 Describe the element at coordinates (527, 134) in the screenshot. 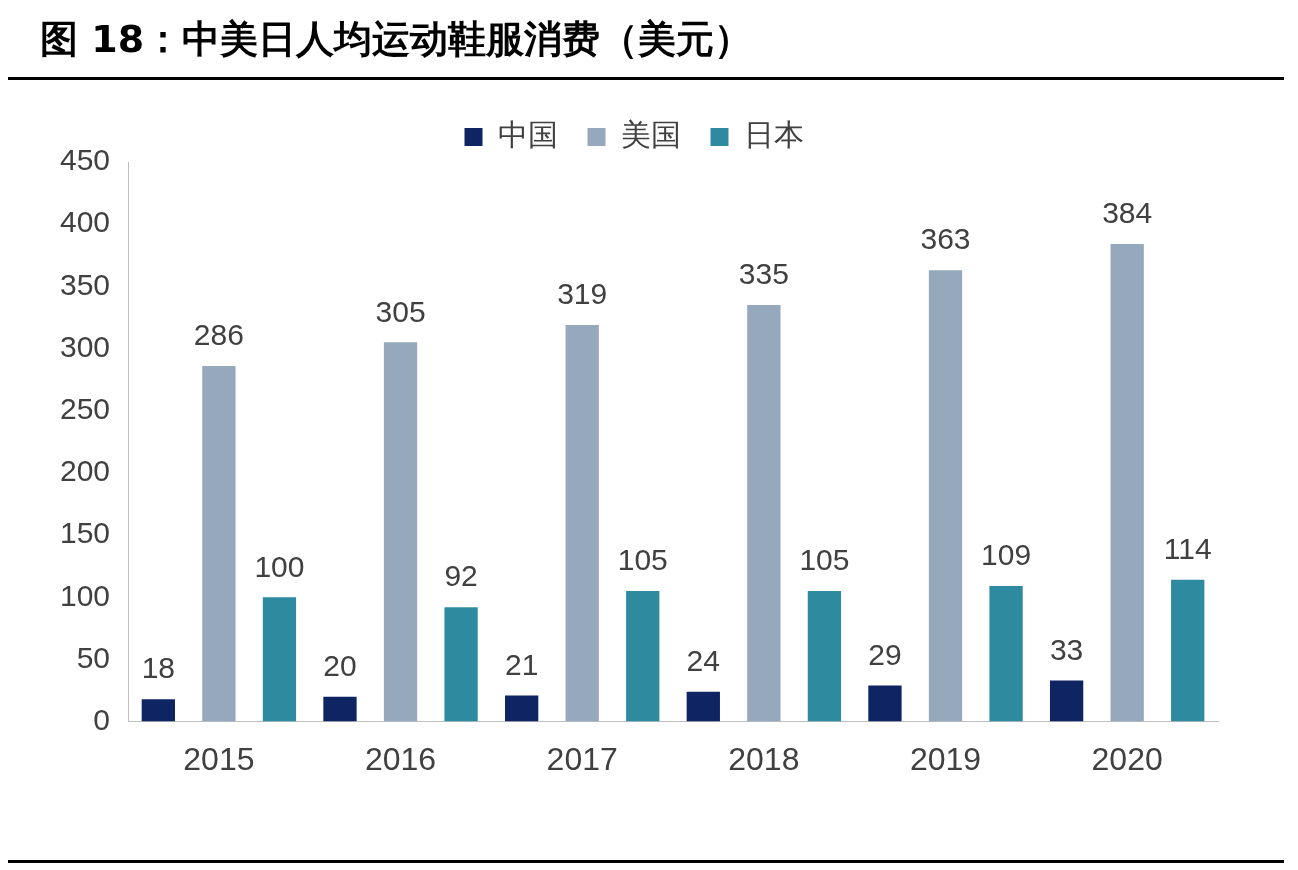

I see `legend-label: 中国` at that location.